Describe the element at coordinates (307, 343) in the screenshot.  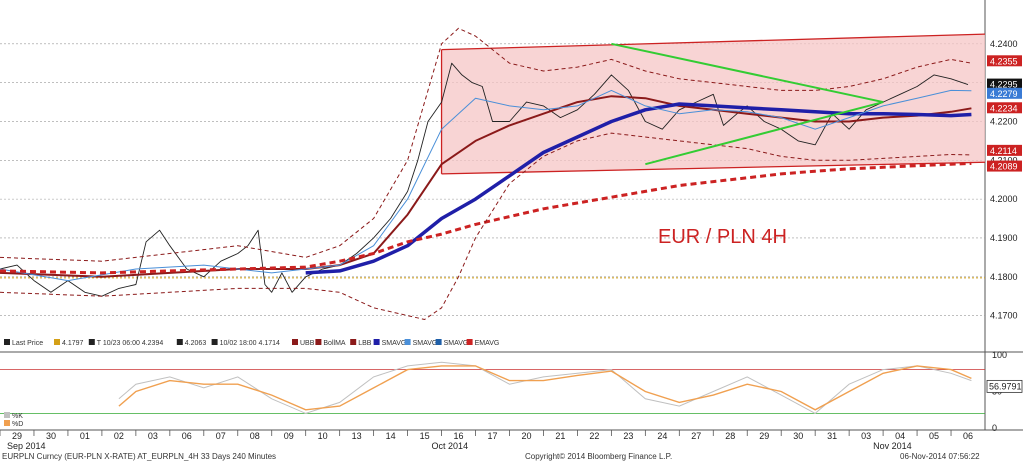
I see `legend-label: UBB` at that location.